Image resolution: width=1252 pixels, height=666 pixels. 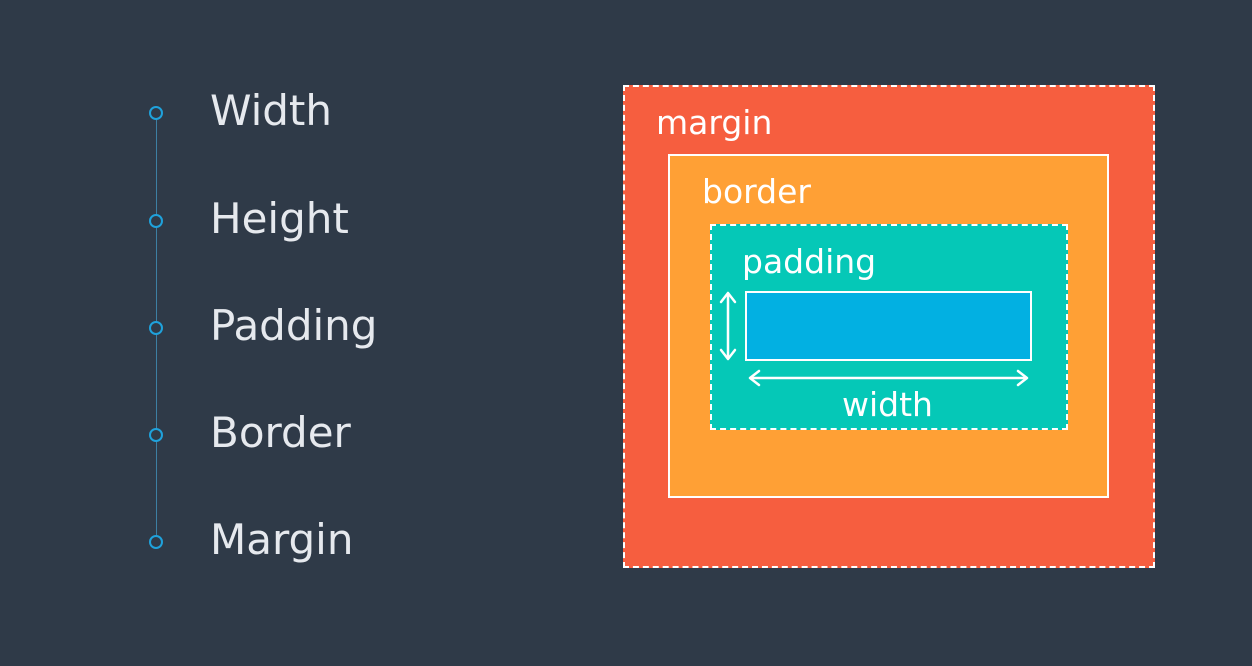 I want to click on content-box, so click(x=888, y=326).